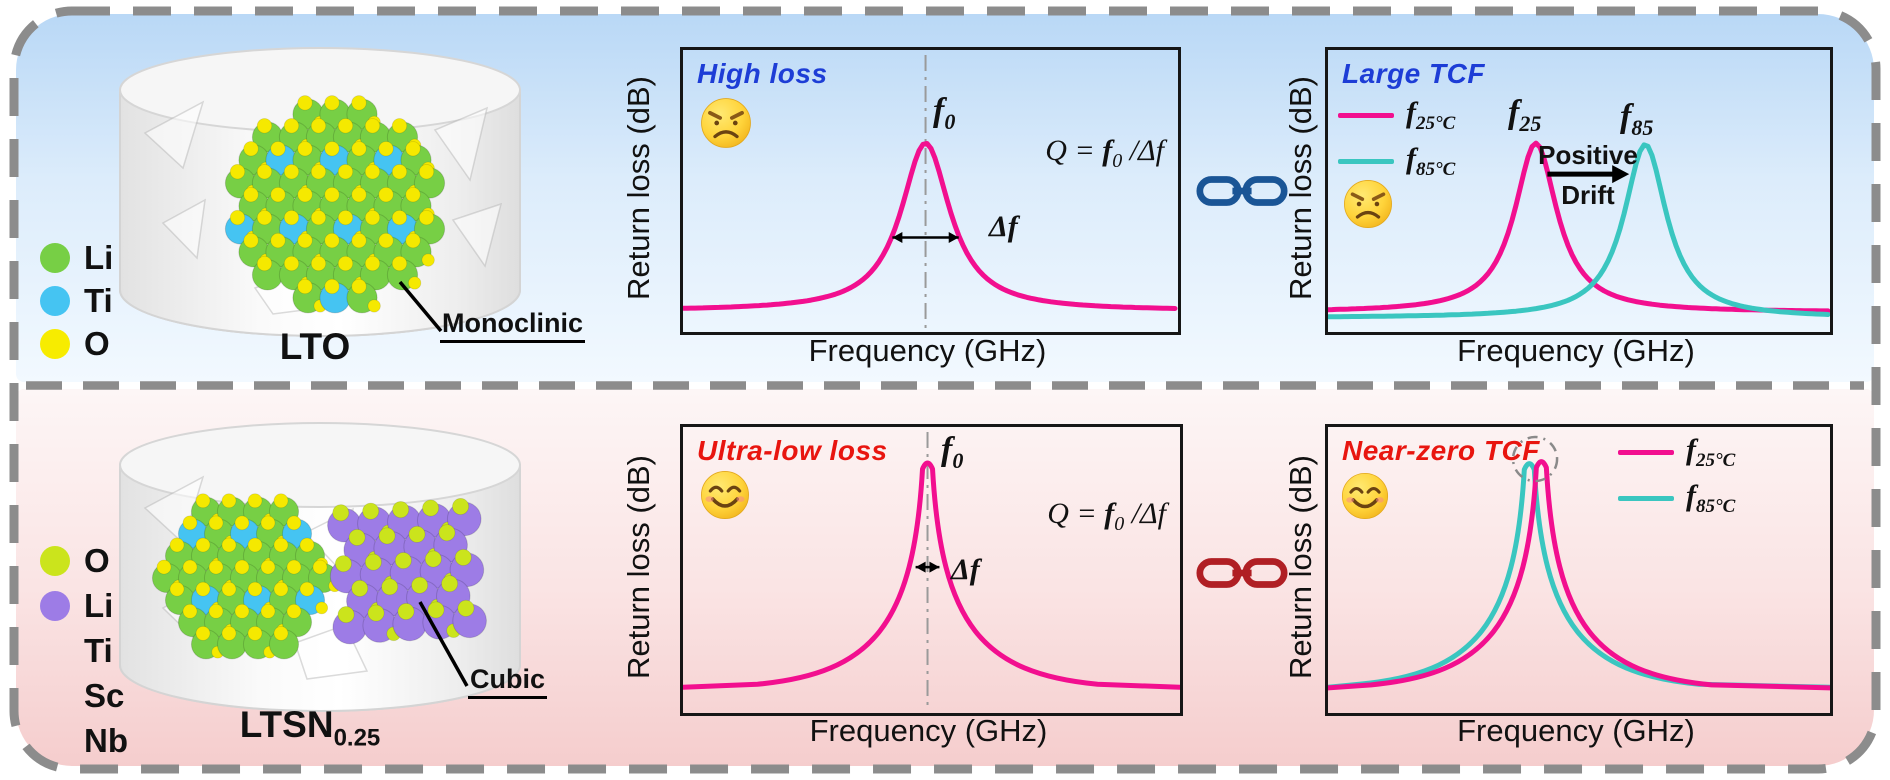  I want to click on material-label-ltsn: LTSN0.25, so click(310, 728).